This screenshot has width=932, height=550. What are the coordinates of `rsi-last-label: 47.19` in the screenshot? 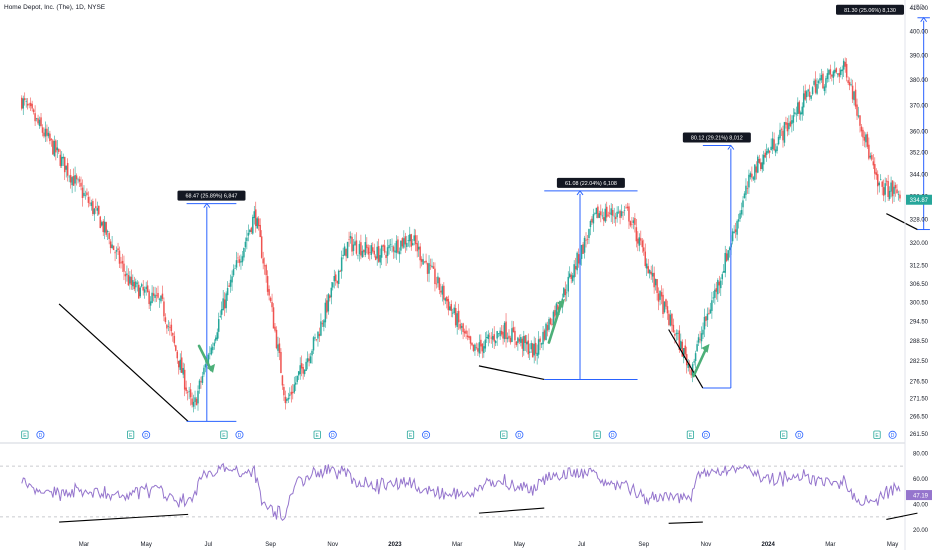 It's located at (921, 496).